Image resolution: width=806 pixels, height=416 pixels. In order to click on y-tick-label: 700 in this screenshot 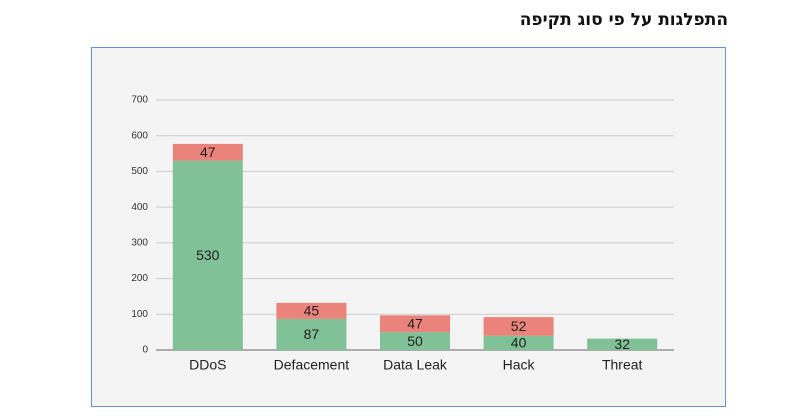, I will do `click(139, 100)`.